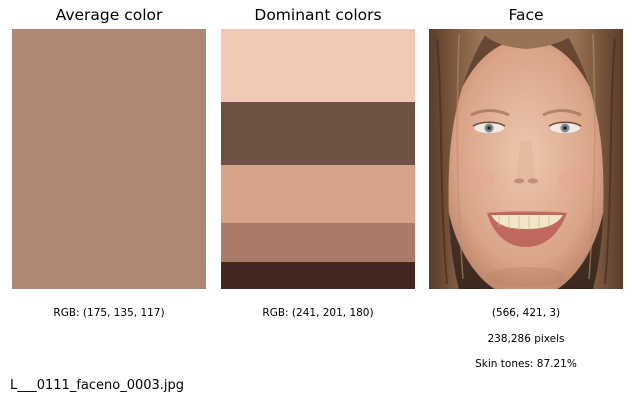 This screenshot has height=403, width=632. Describe the element at coordinates (526, 313) in the screenshot. I see `face-dimensions: (566, 421, 3)` at that location.